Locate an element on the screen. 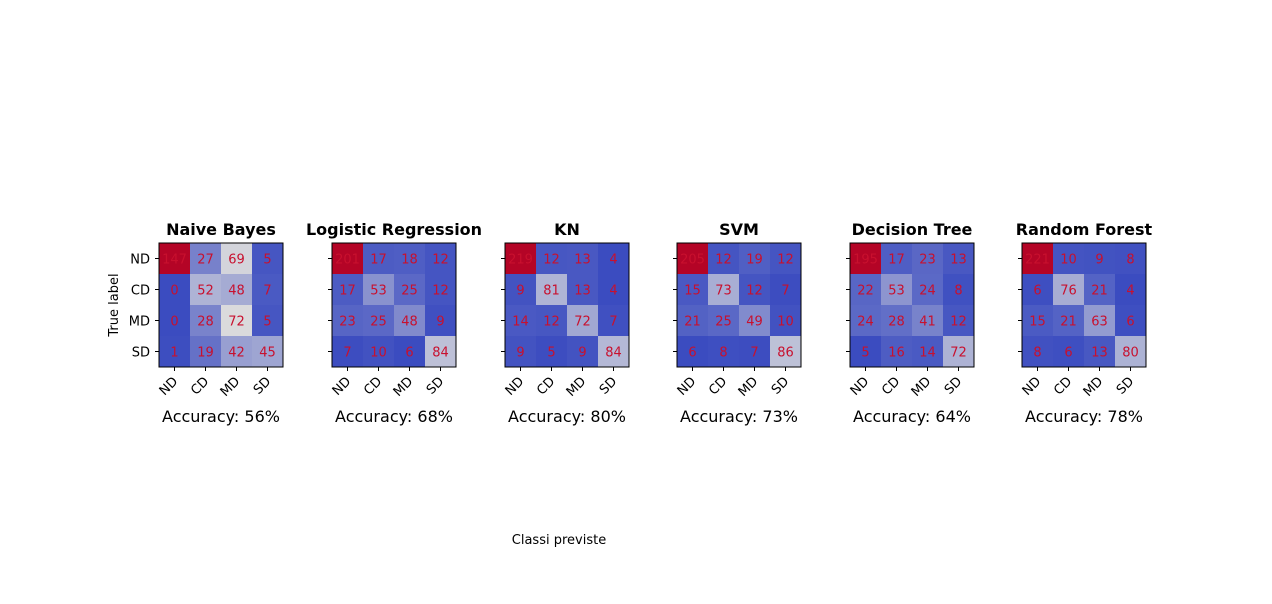 This screenshot has width=1272, height=604. cell-value-label: 195 is located at coordinates (865, 260).